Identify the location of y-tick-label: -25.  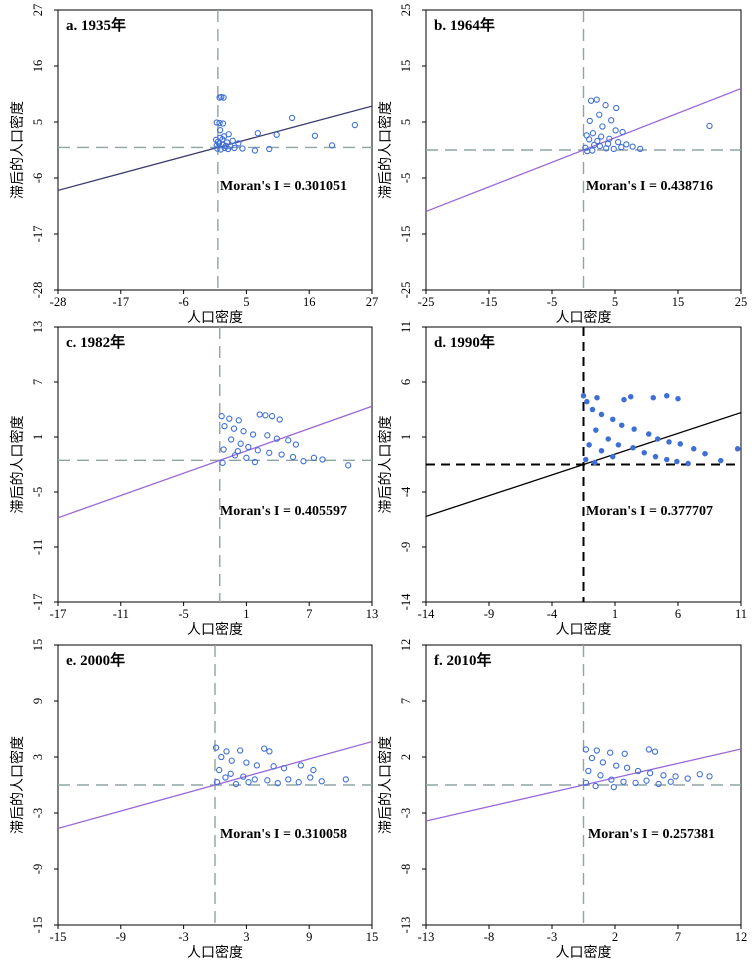
(406, 290).